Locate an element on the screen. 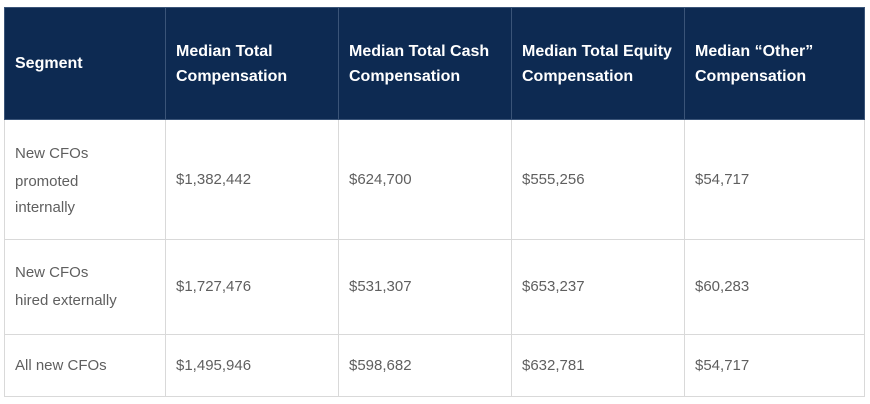  header-median-other-compensation: Median “Other” Compensation is located at coordinates (774, 63).